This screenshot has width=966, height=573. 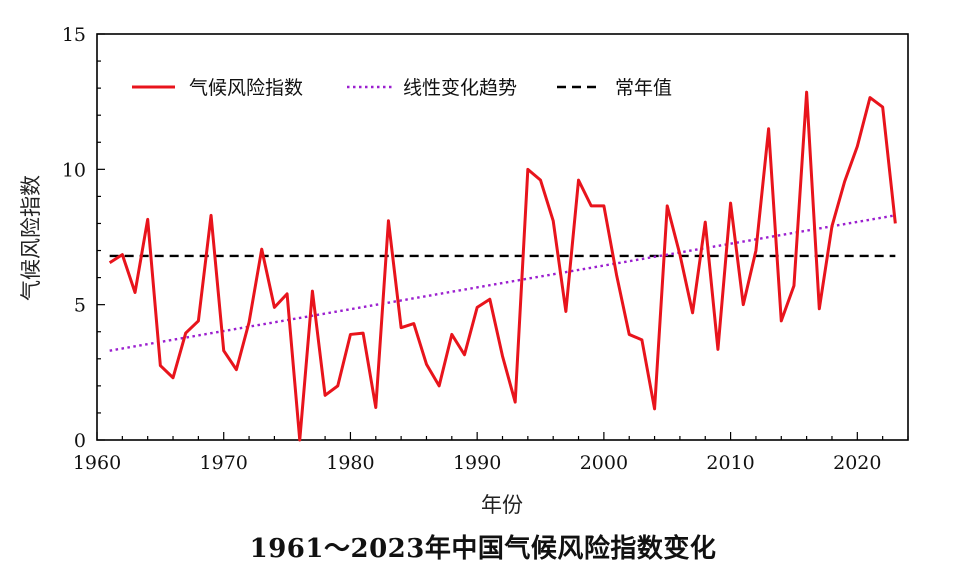 What do you see at coordinates (97, 463) in the screenshot?
I see `x-tick-label: 1960` at bounding box center [97, 463].